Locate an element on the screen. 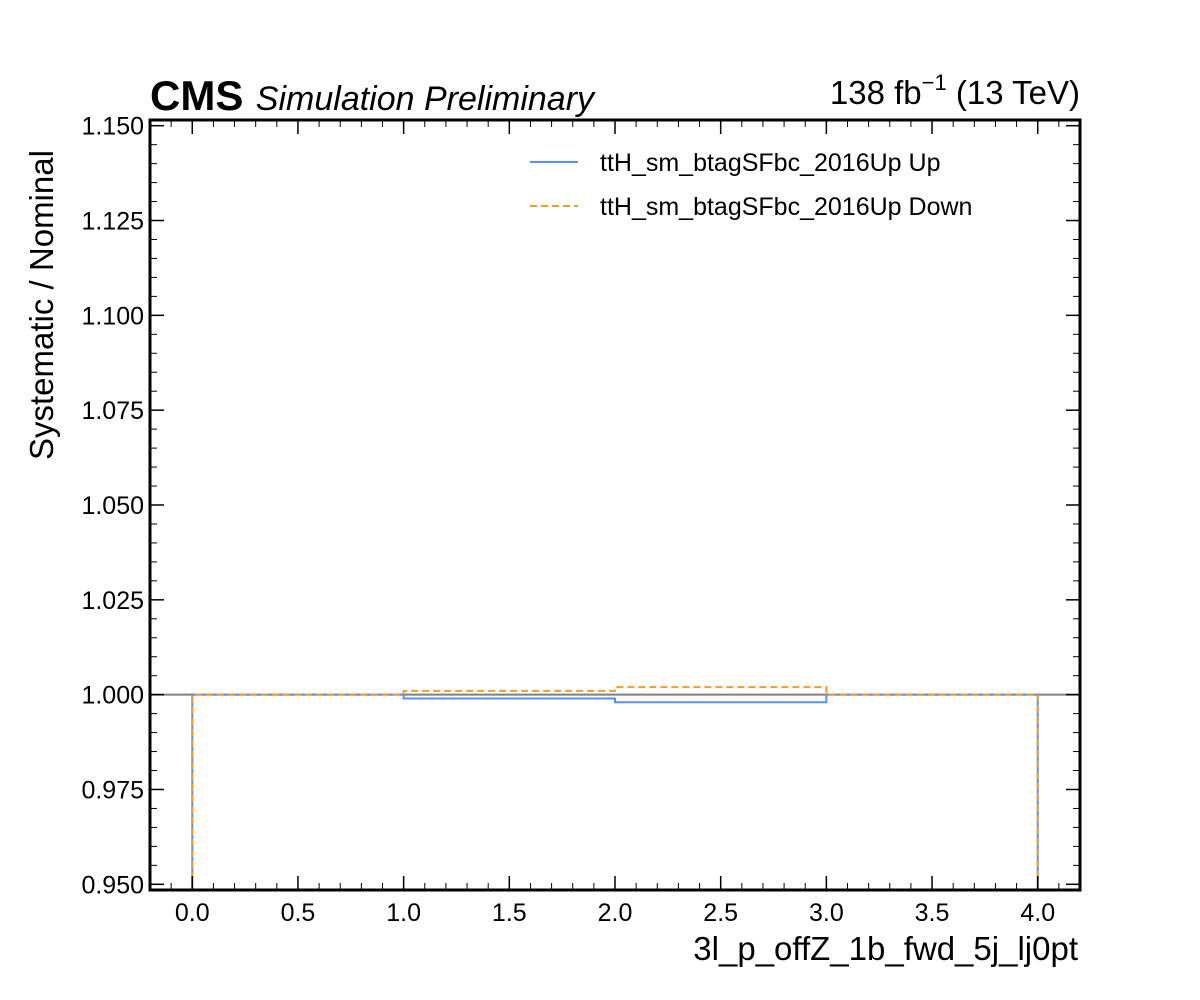 The height and width of the screenshot is (1000, 1200). y-tick-label: 0.975 is located at coordinates (112, 790).